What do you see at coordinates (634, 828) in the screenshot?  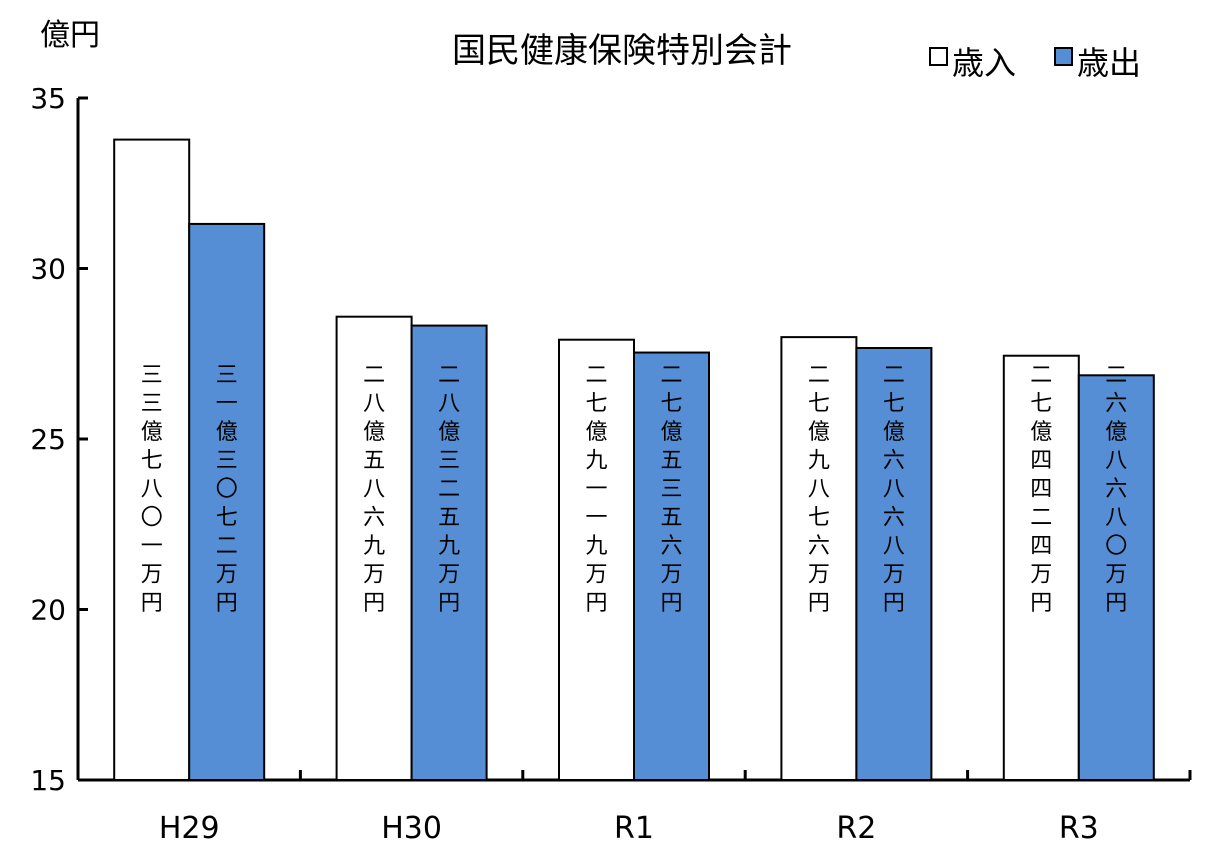 I see `x-tick-label: R1` at bounding box center [634, 828].